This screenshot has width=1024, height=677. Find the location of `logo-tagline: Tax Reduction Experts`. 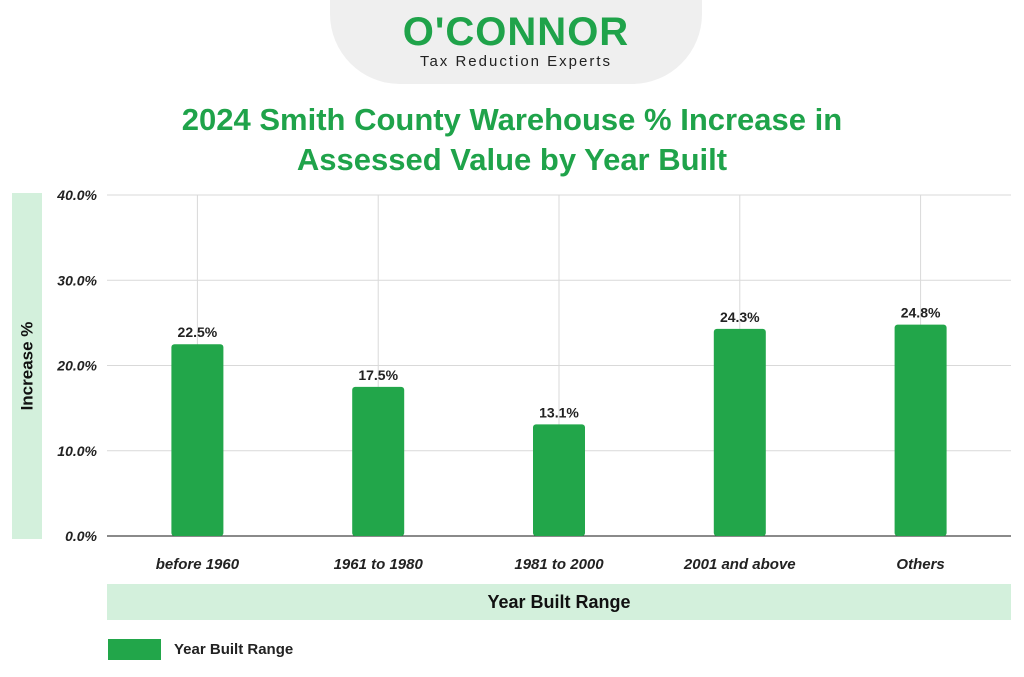

logo-tagline: Tax Reduction Experts is located at coordinates (516, 61).